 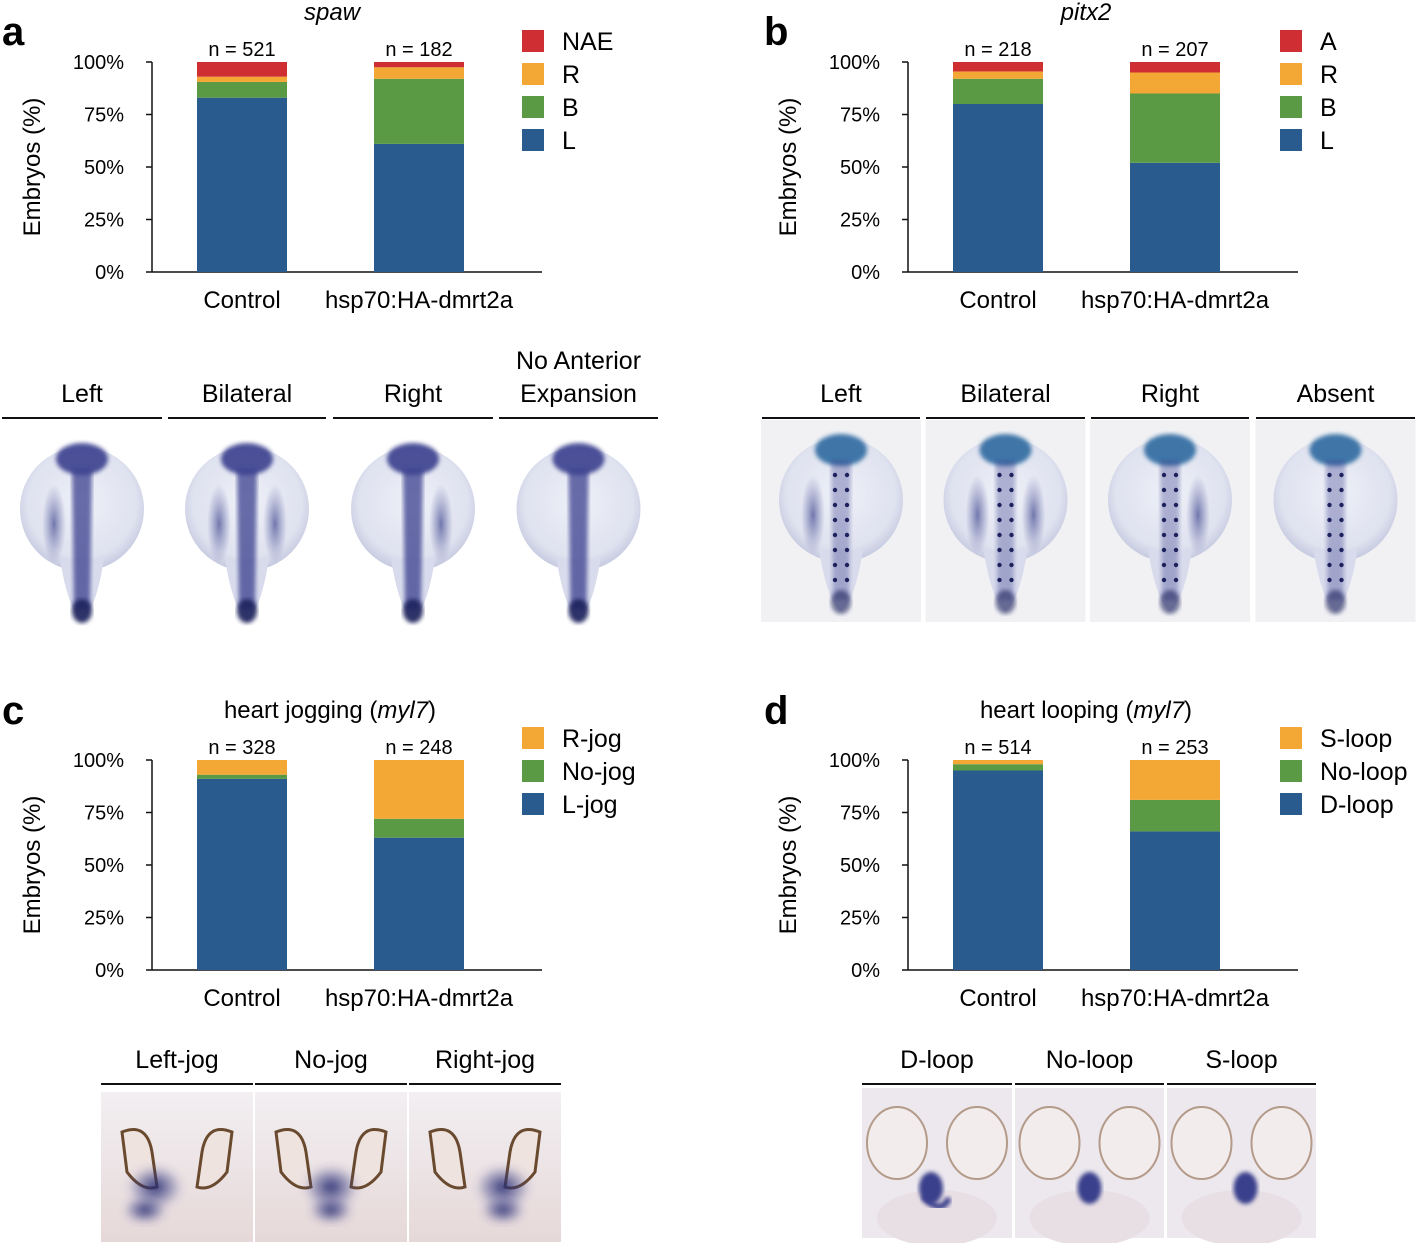 I want to click on legend-swatch-a, so click(x=1291, y=41).